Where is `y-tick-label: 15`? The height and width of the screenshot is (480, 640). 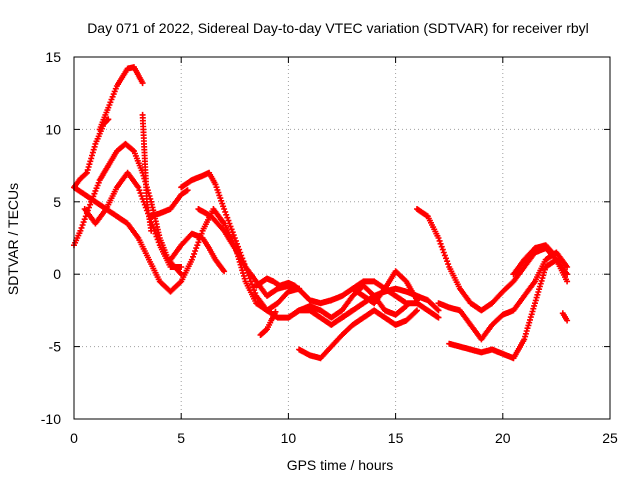
y-tick-label: 15 is located at coordinates (53, 57).